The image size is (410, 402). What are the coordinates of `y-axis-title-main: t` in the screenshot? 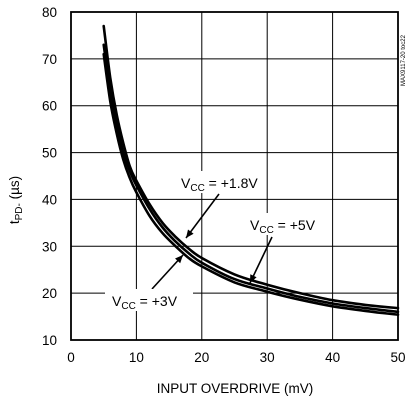 It's located at (14, 222).